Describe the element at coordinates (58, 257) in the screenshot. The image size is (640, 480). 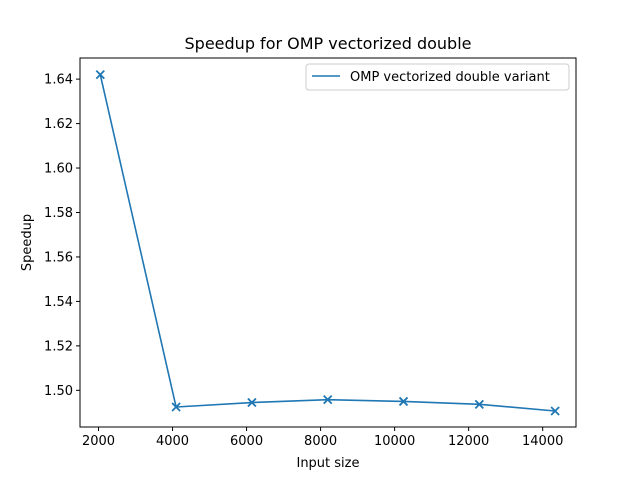
I see `y-tick-label: 1.56` at that location.